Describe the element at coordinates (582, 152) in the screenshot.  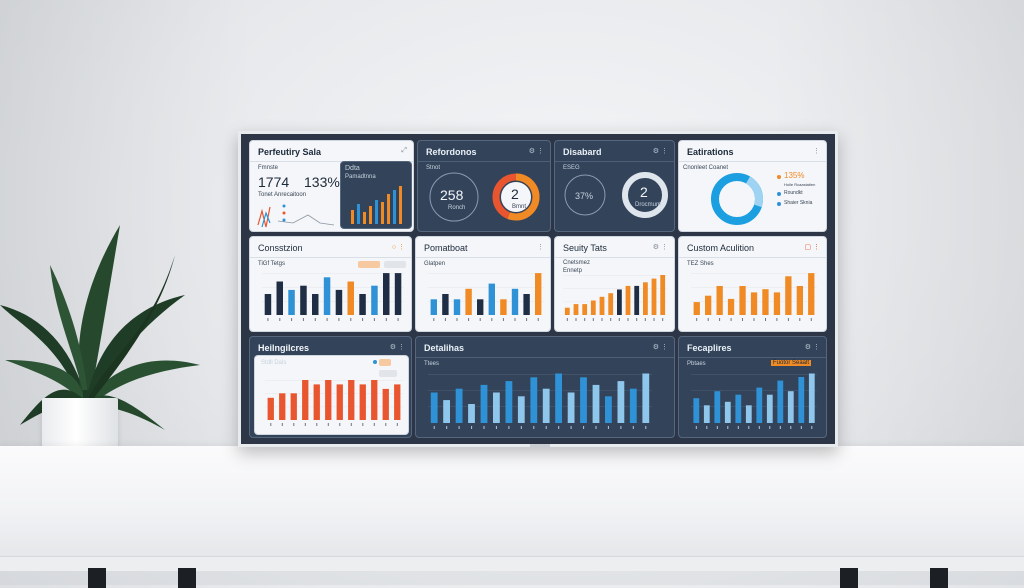
I see `panel-title: Disabard` at that location.